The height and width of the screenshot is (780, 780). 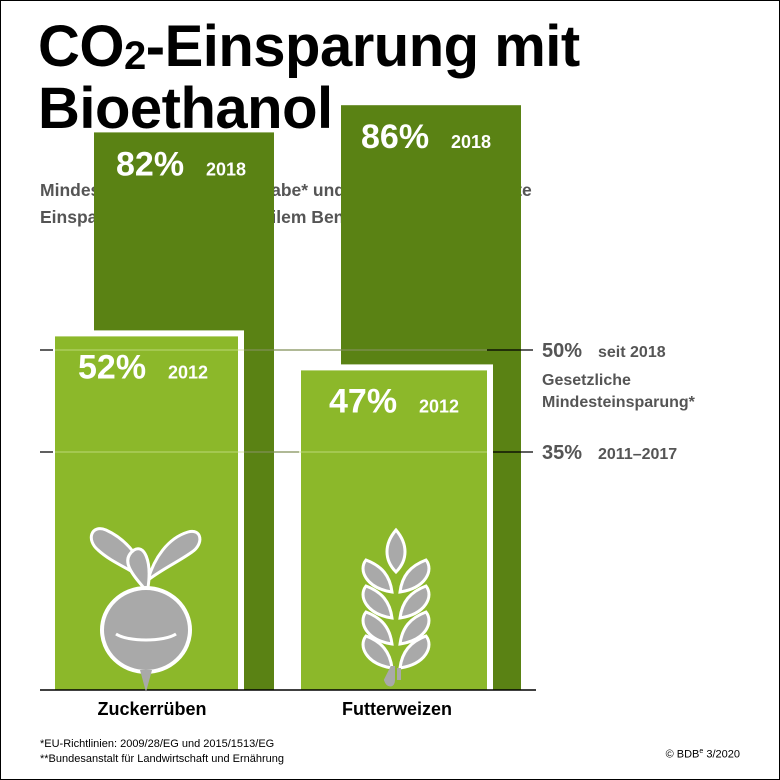 What do you see at coordinates (146, 630) in the screenshot?
I see `beet-body-icon` at bounding box center [146, 630].